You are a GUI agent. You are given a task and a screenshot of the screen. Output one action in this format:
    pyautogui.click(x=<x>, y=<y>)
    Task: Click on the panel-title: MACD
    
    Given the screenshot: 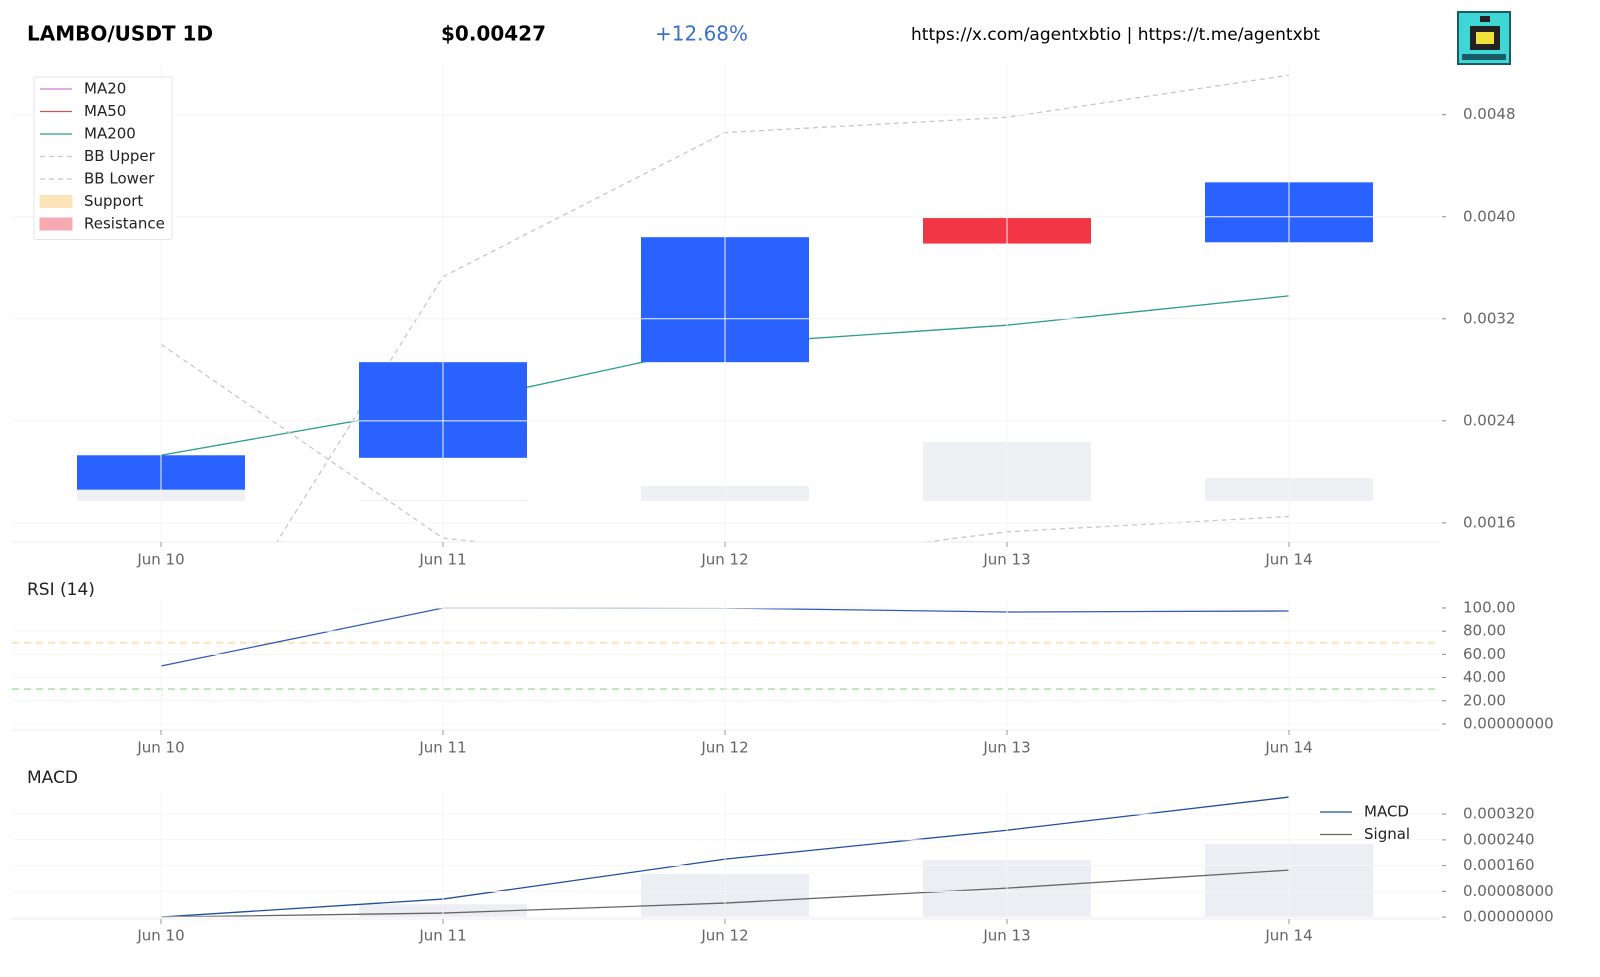 What is the action you would take?
    pyautogui.click(x=52, y=778)
    